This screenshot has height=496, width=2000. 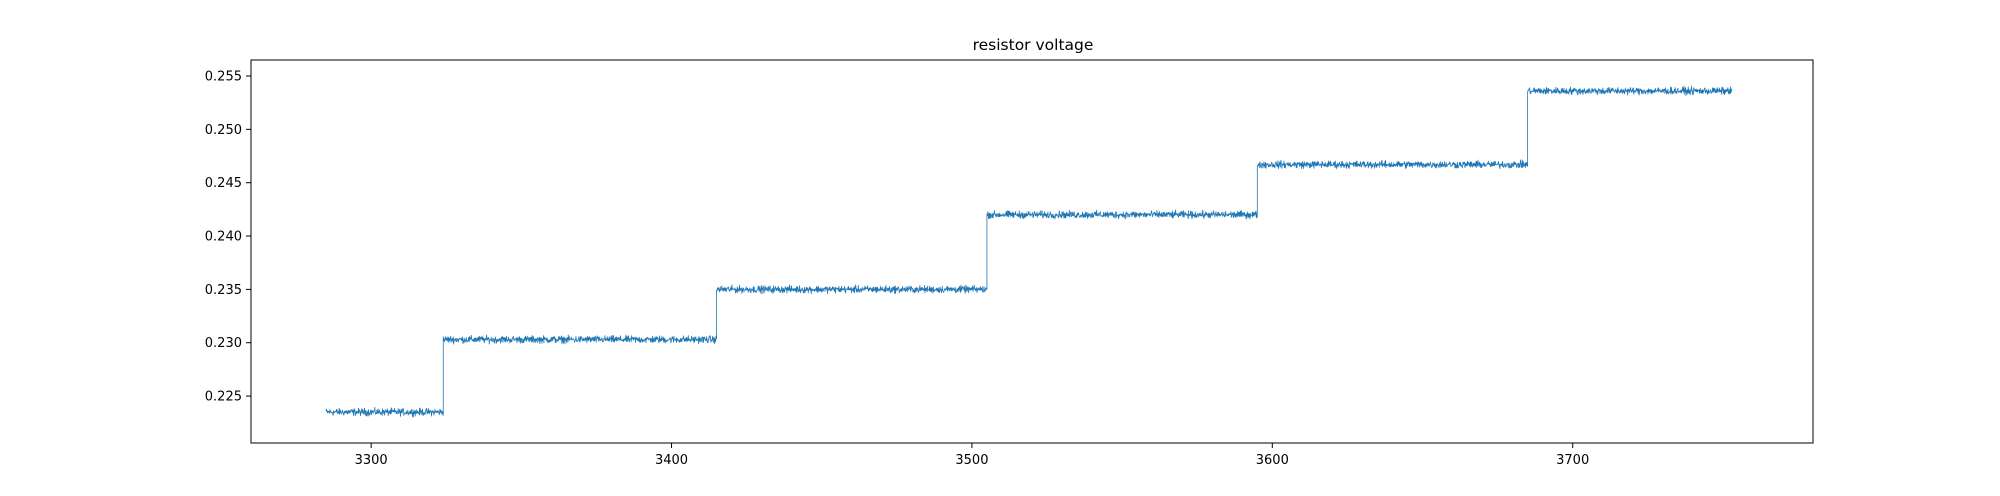 What do you see at coordinates (223, 183) in the screenshot?
I see `y-tick-label: 0.245` at bounding box center [223, 183].